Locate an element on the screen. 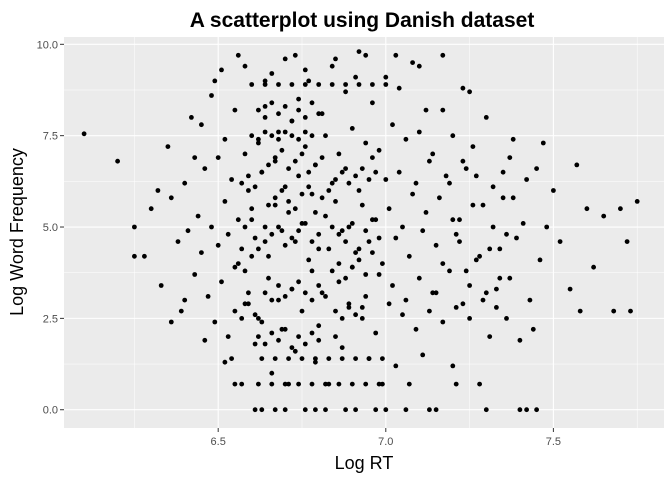 This screenshot has height=480, width=672. y-tick-label: 0.0 is located at coordinates (50, 411).